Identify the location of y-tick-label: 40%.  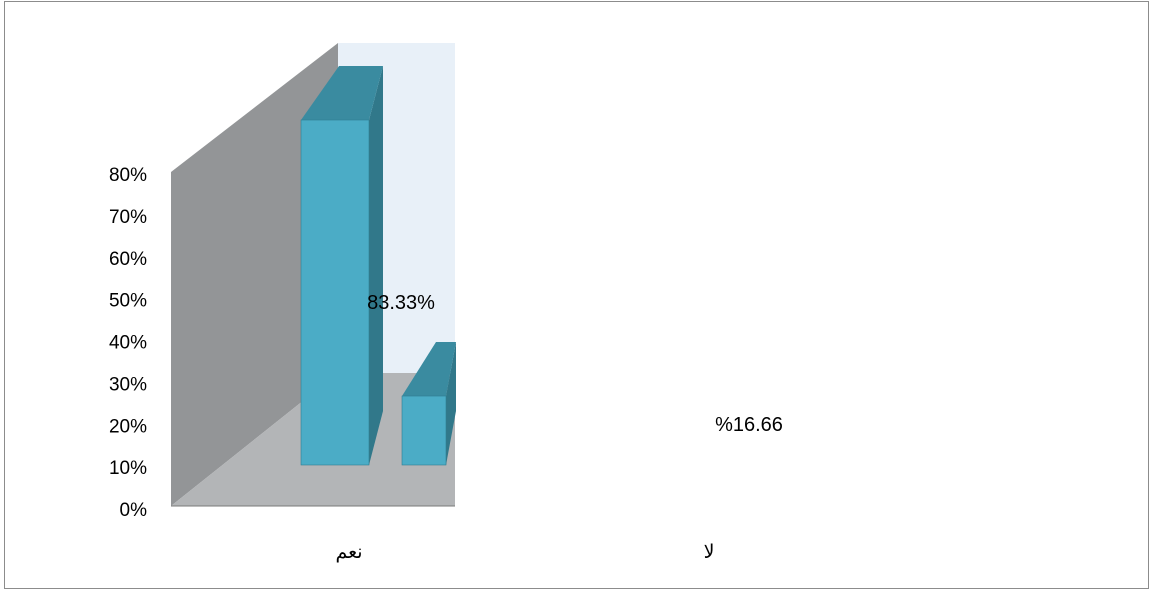
(128, 343).